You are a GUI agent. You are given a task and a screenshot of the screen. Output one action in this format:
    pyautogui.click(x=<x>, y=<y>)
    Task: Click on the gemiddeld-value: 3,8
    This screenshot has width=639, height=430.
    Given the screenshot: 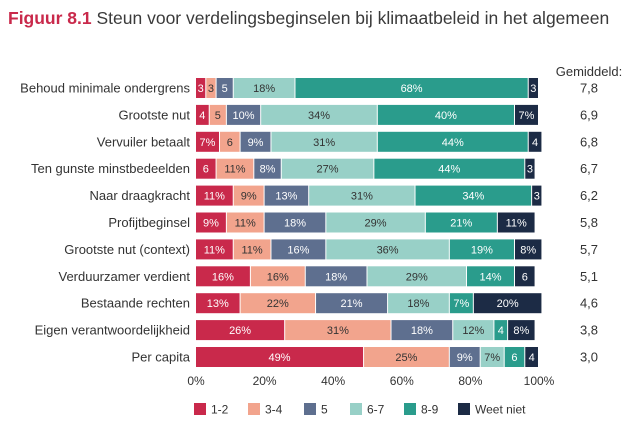 What is the action you would take?
    pyautogui.click(x=589, y=330)
    